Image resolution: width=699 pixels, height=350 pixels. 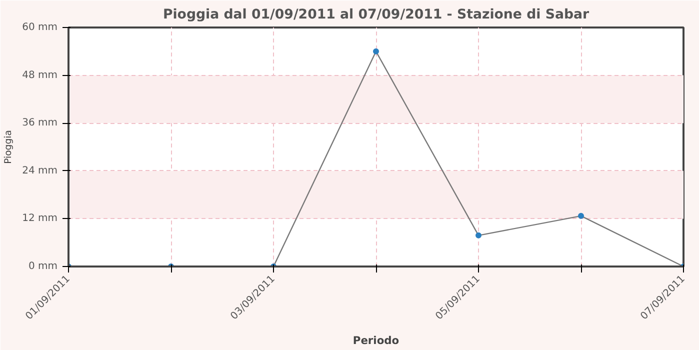 I want to click on chart-title: Pioggia dal 01/09/2011 al 07/09/2011 - Stazione di Sabar, so click(x=376, y=15).